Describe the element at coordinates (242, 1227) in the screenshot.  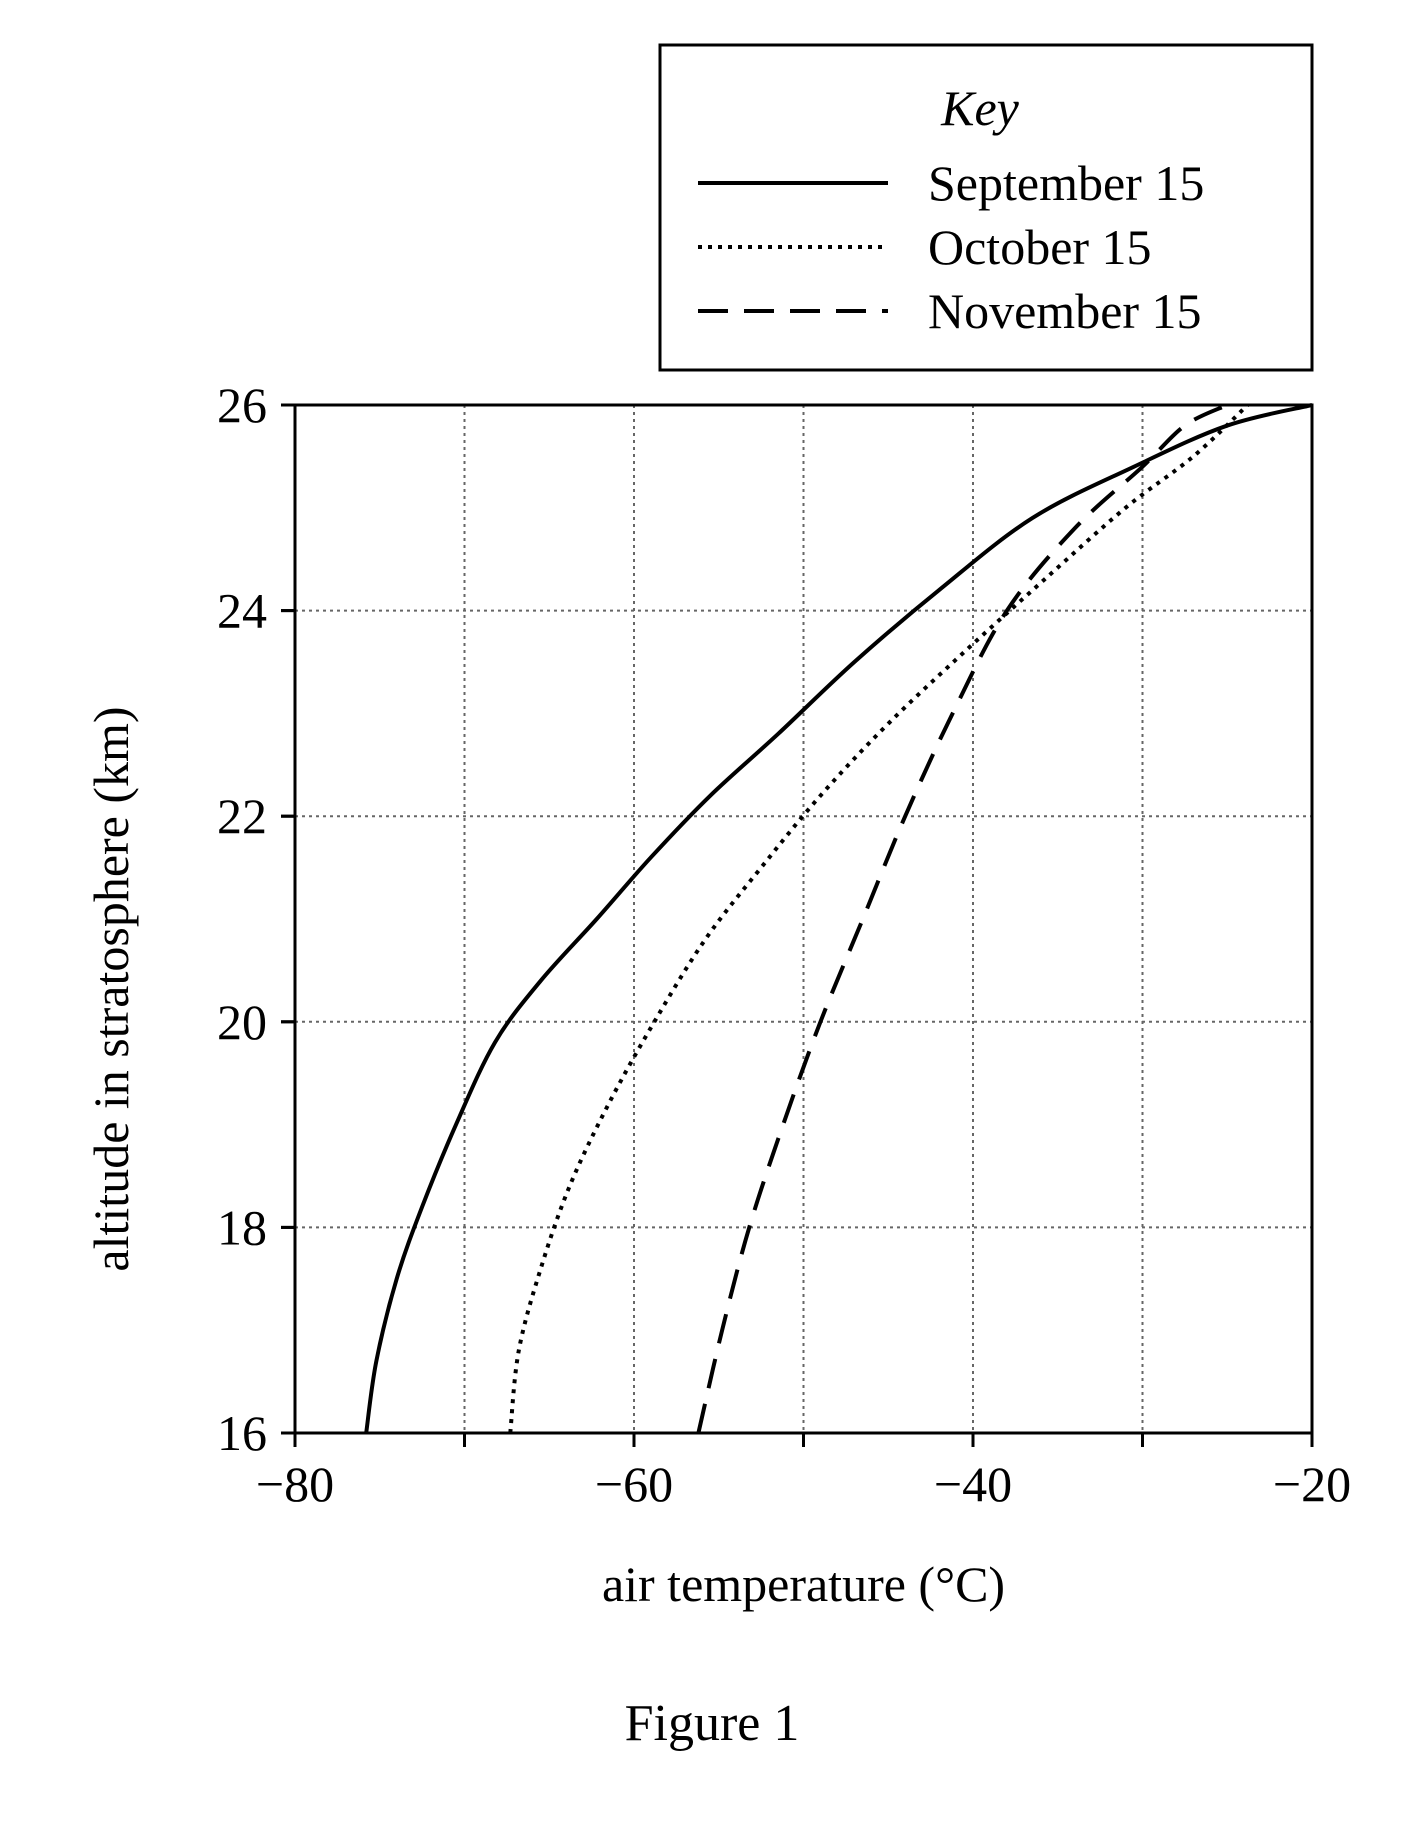
I see `y-tick-label: 18` at that location.